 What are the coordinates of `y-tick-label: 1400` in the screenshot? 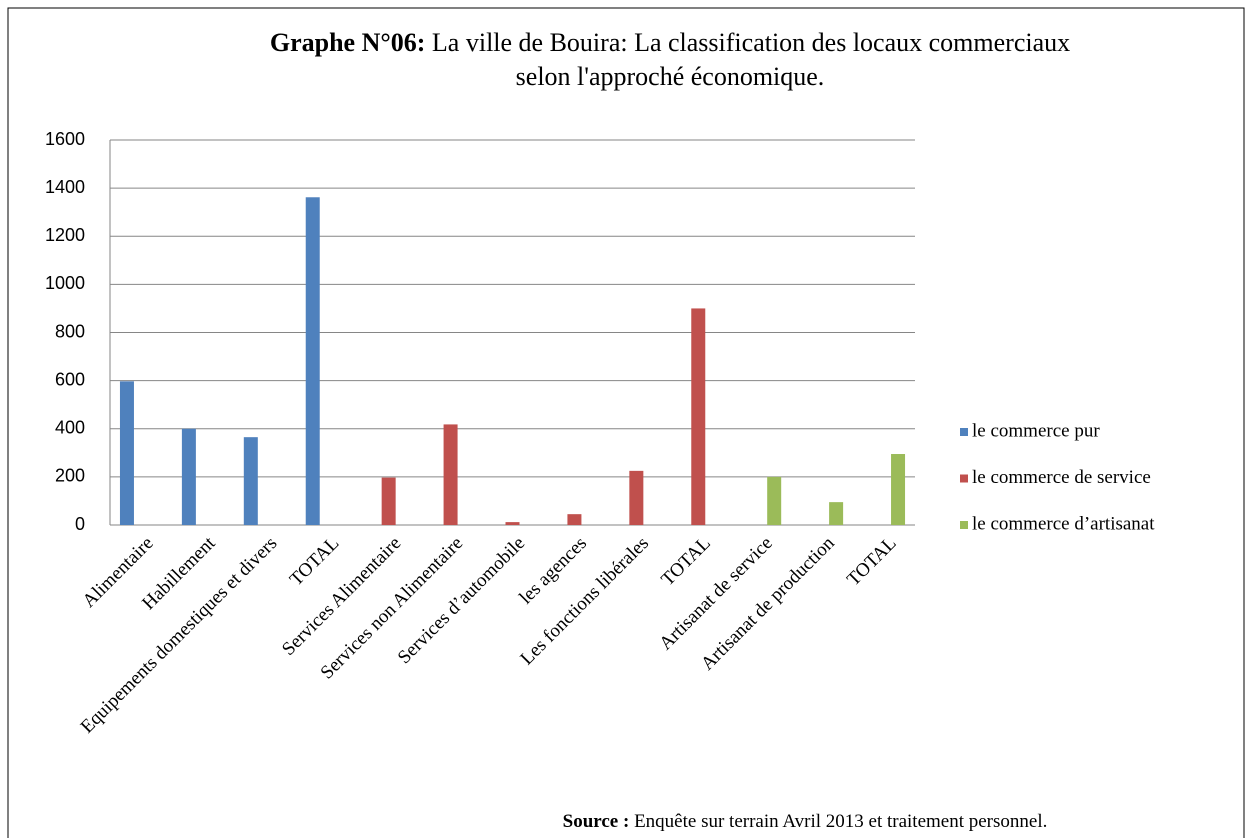 It's located at (65, 187).